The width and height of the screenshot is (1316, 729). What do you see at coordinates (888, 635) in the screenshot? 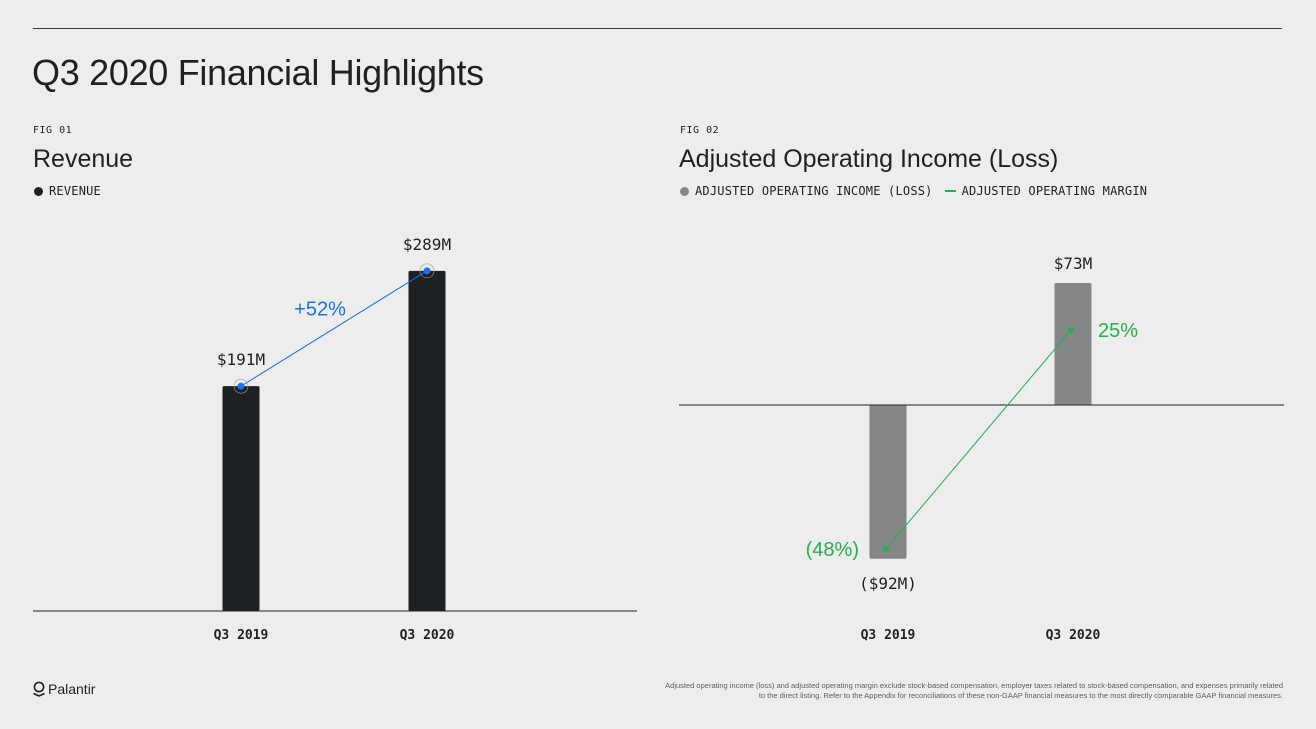
I see `income-x-tick-0: Q3 2019` at bounding box center [888, 635].